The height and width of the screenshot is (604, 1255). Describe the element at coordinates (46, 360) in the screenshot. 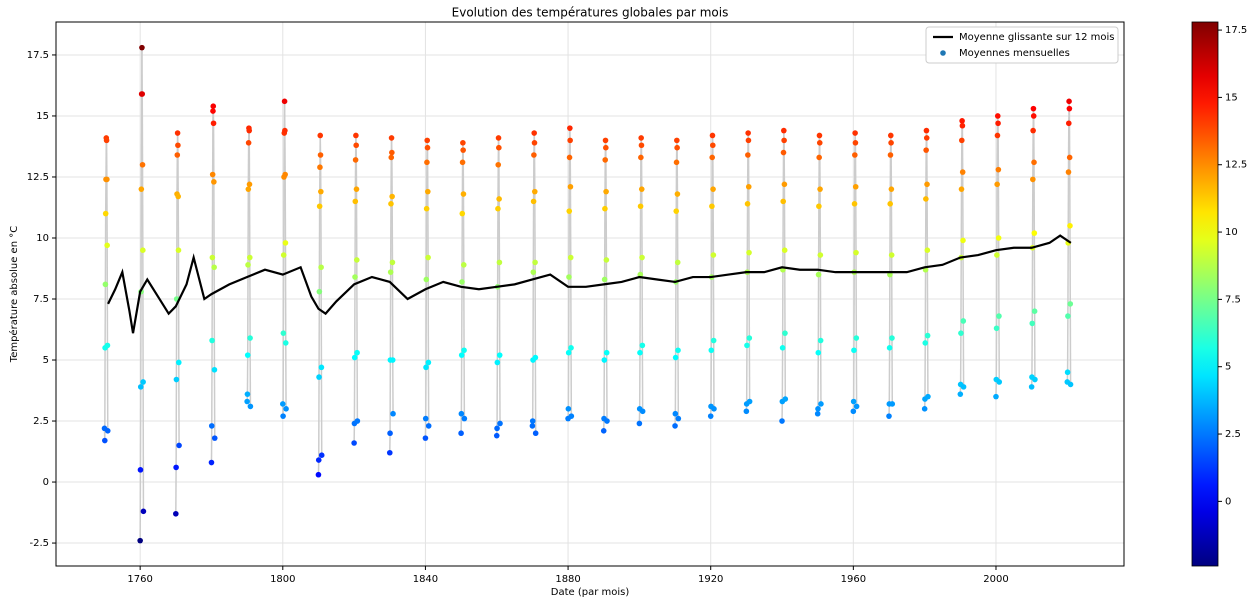

I see `y-tick-label: 5` at that location.